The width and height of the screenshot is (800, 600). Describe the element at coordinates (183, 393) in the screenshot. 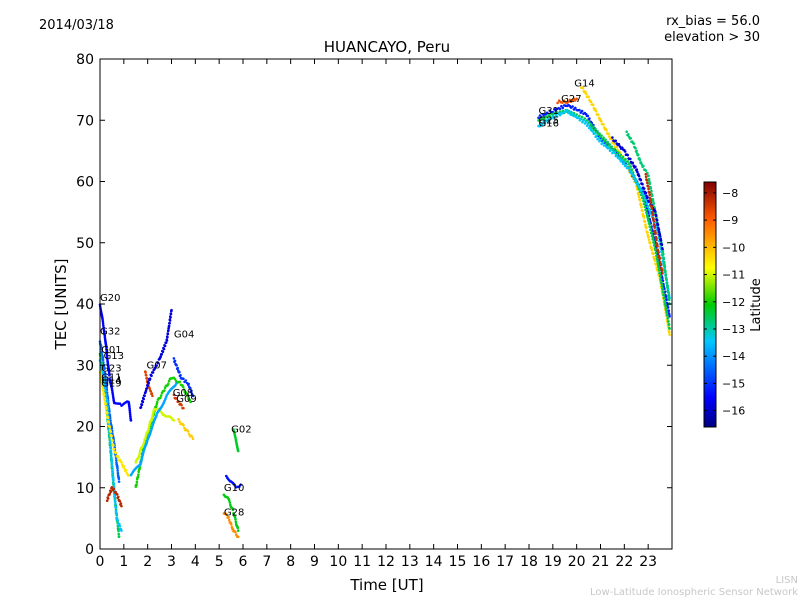

I see `satellite-label: G08` at that location.